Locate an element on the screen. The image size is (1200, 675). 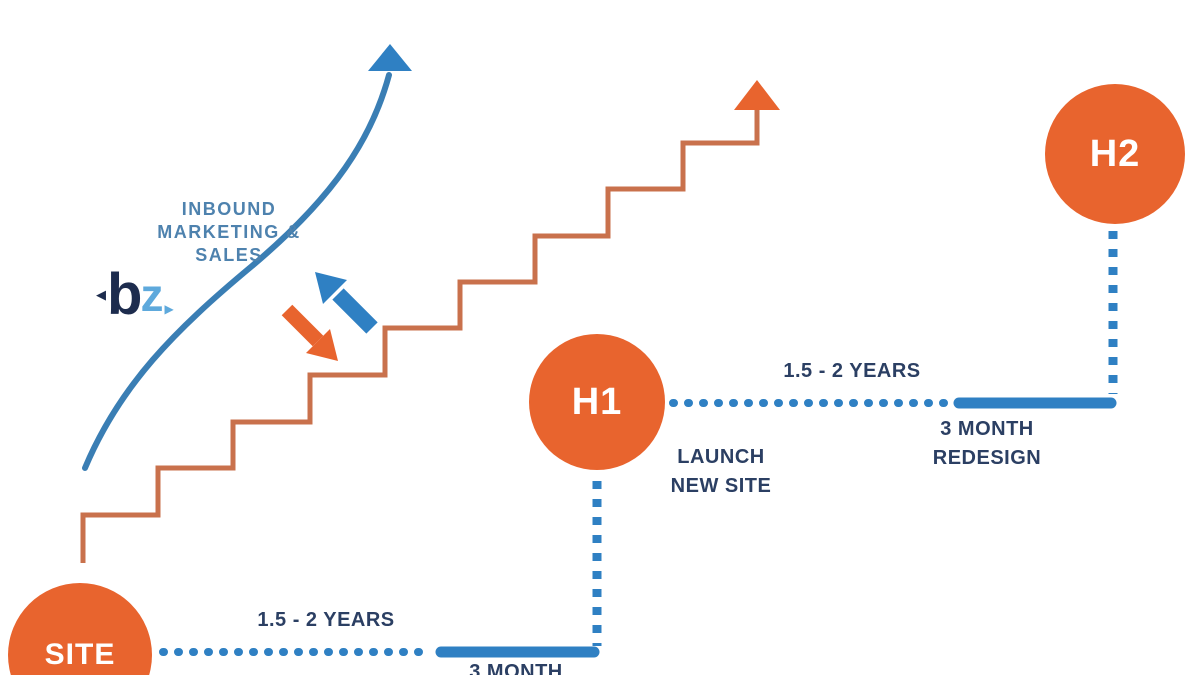
node-h2-label: H2 is located at coordinates (1115, 153).